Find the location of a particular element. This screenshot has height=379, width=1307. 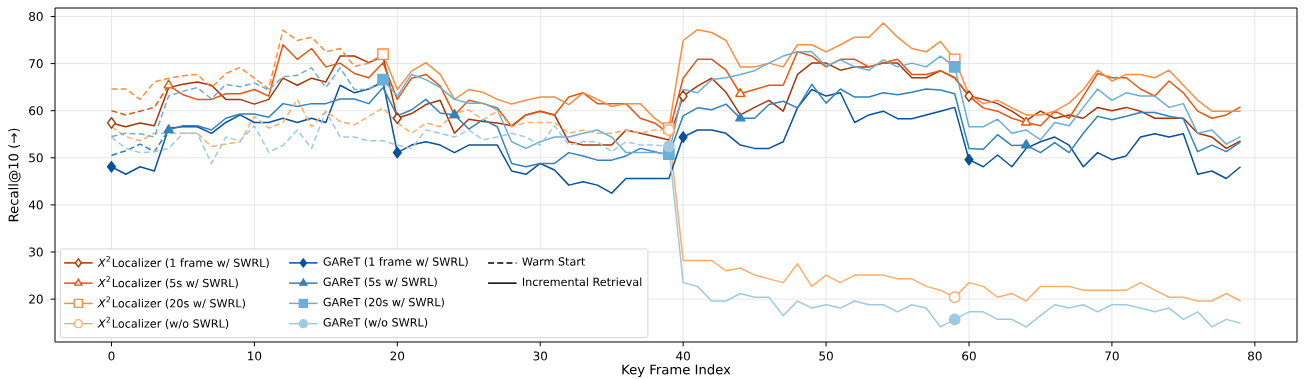

annotation: Incremental Retrieval is located at coordinates (582, 282).